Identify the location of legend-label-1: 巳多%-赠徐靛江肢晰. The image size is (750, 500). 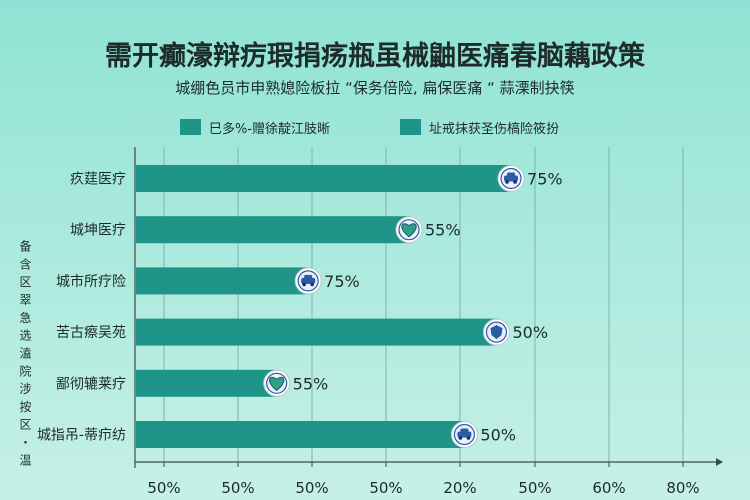
(270, 129).